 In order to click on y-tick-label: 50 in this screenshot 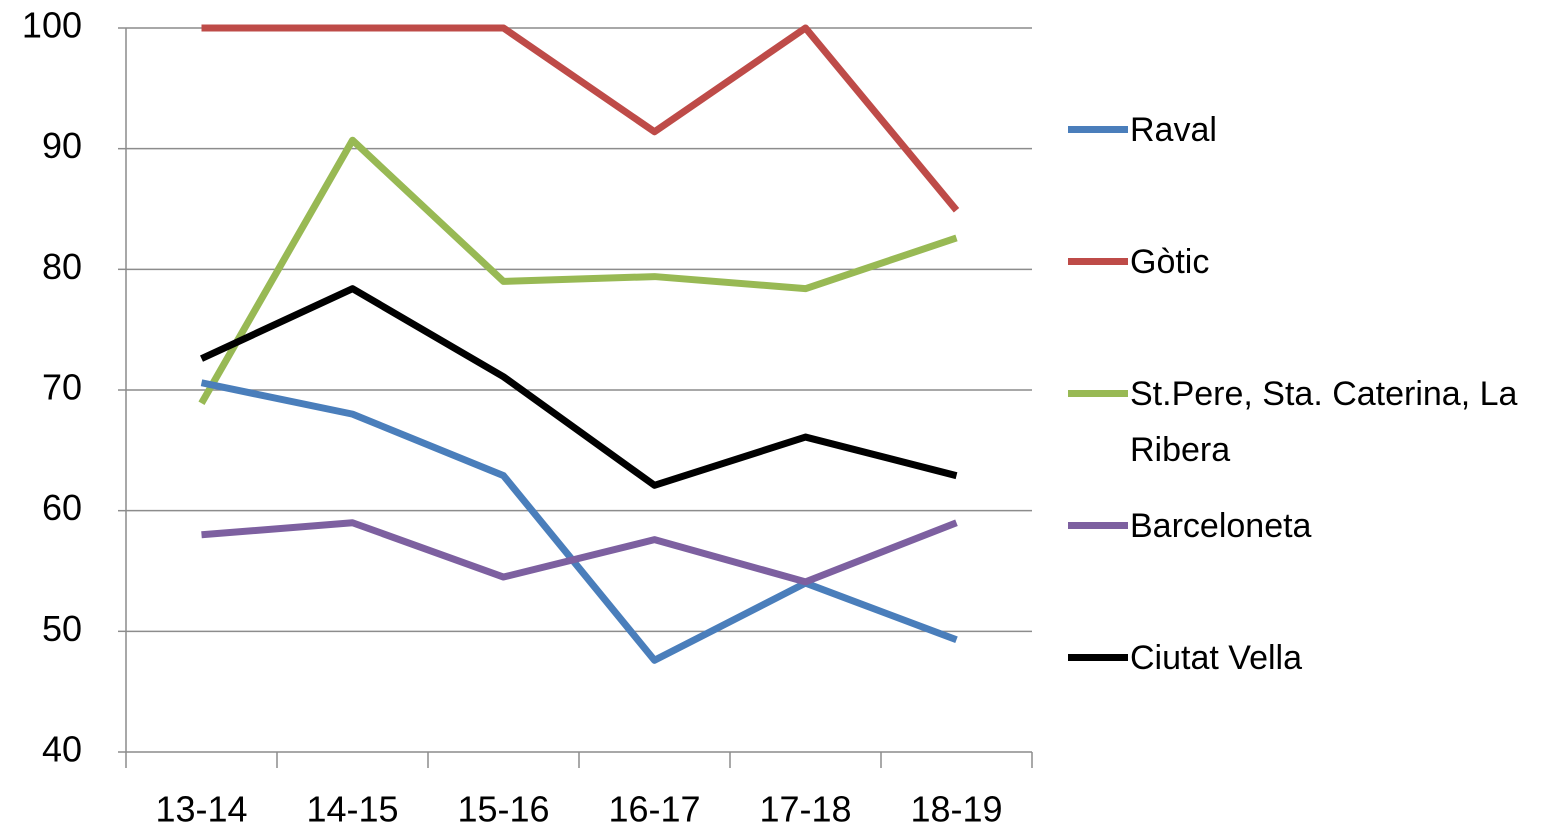, I will do `click(62, 628)`.